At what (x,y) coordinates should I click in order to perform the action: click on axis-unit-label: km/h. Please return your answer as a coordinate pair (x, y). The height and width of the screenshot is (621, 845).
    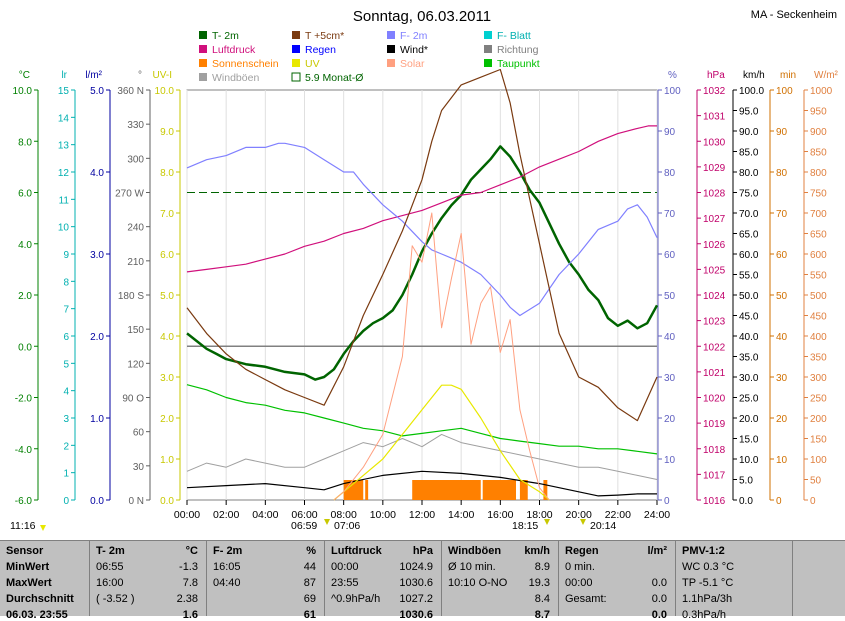
    Looking at the image, I should click on (754, 75).